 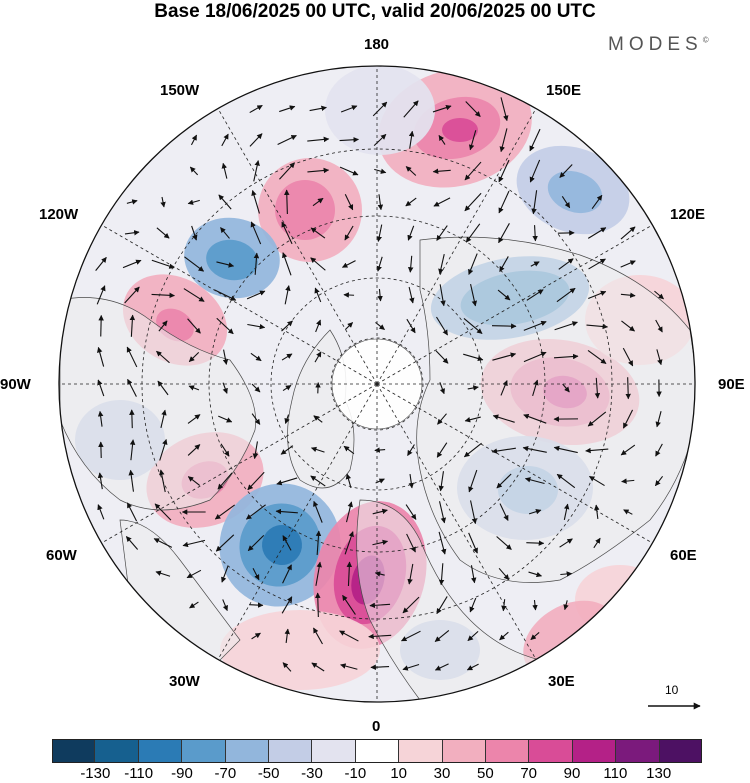 I want to click on land-outline, so click(x=158, y=404).